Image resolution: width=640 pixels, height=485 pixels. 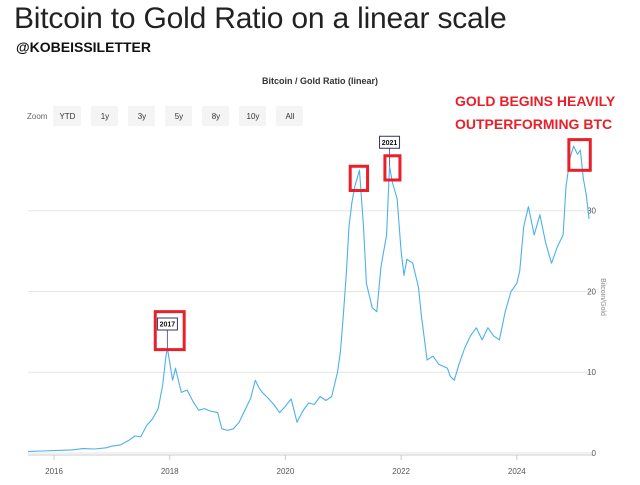 I want to click on x-tick-label-2022: 2022, so click(x=401, y=471).